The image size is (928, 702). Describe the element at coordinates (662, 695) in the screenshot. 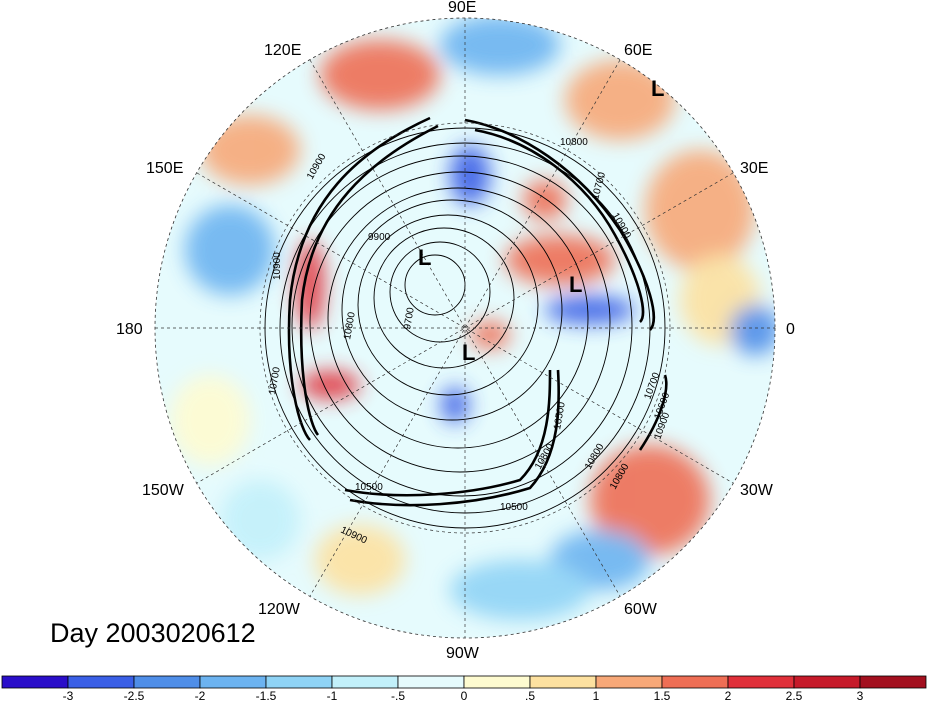

I see `colorbar-tick-label: 1.5` at that location.